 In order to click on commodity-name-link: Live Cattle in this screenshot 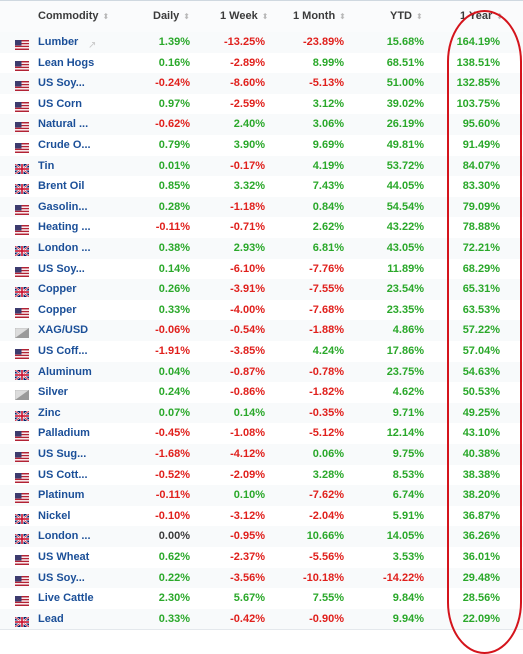, I will do `click(66, 598)`.